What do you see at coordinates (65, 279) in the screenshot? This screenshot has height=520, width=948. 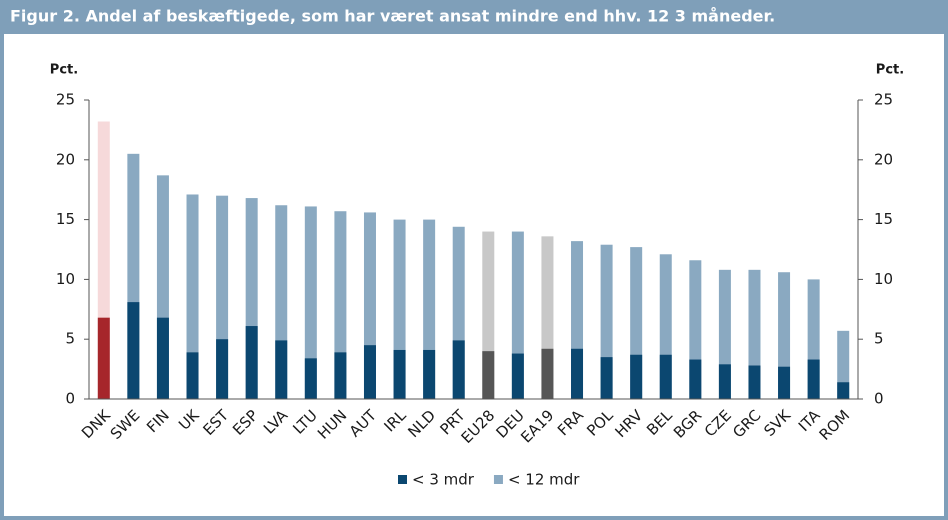 I see `y-tick-label: 10` at bounding box center [65, 279].